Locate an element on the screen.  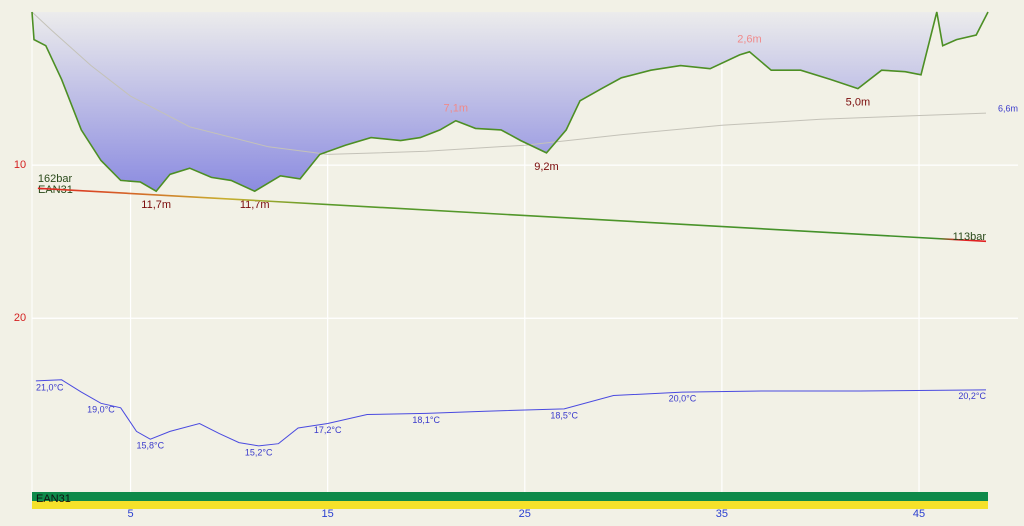
temperature-label: 18,1°C is located at coordinates (426, 420).